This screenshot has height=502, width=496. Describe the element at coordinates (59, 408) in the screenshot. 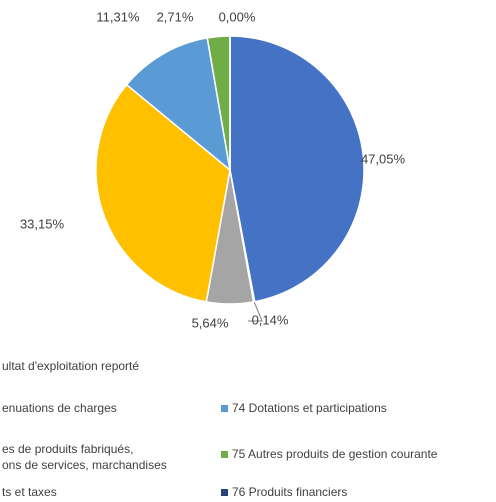

I see `legend-label: enuations de charges` at that location.